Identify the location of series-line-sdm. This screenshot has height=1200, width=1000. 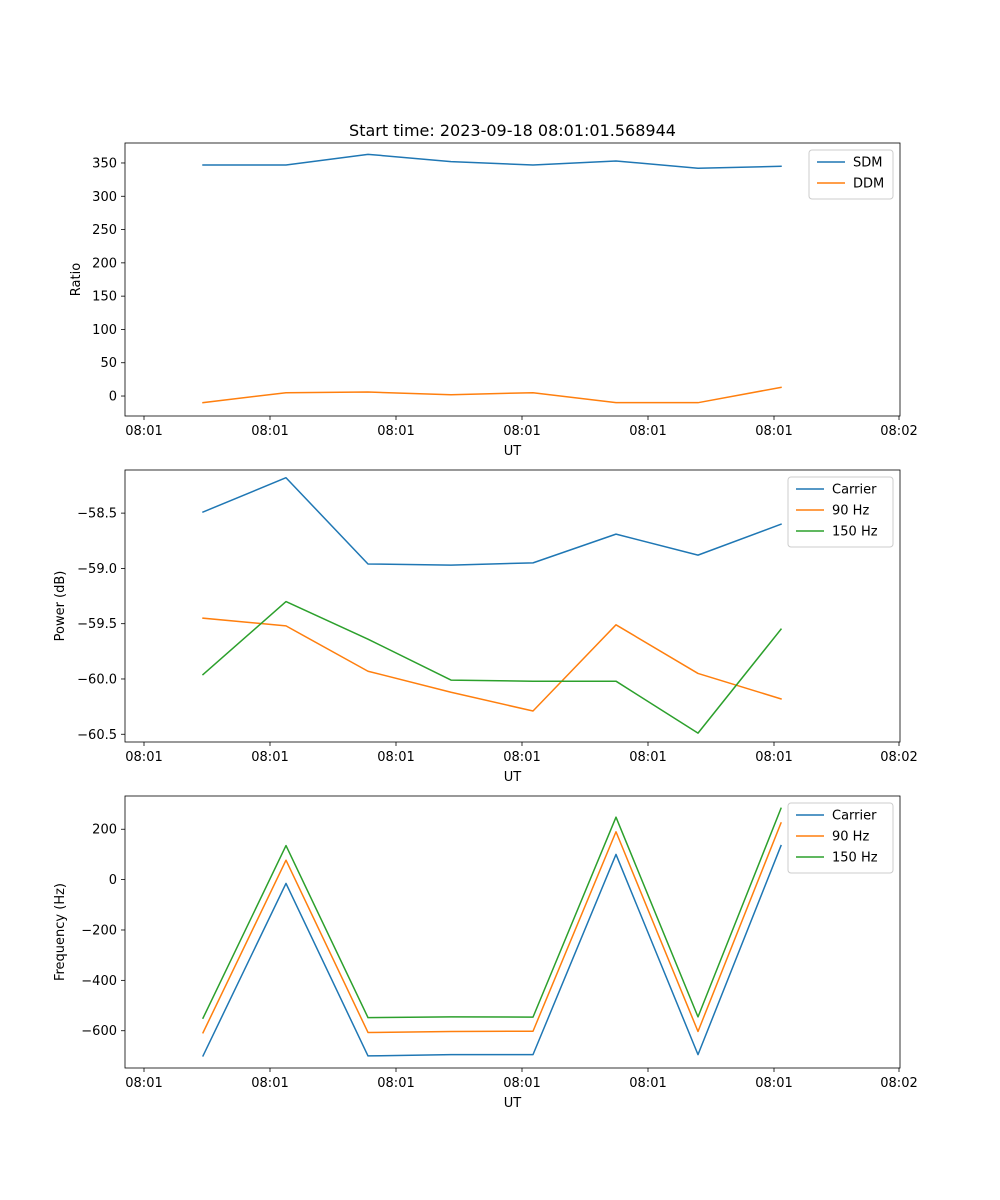
(492, 161).